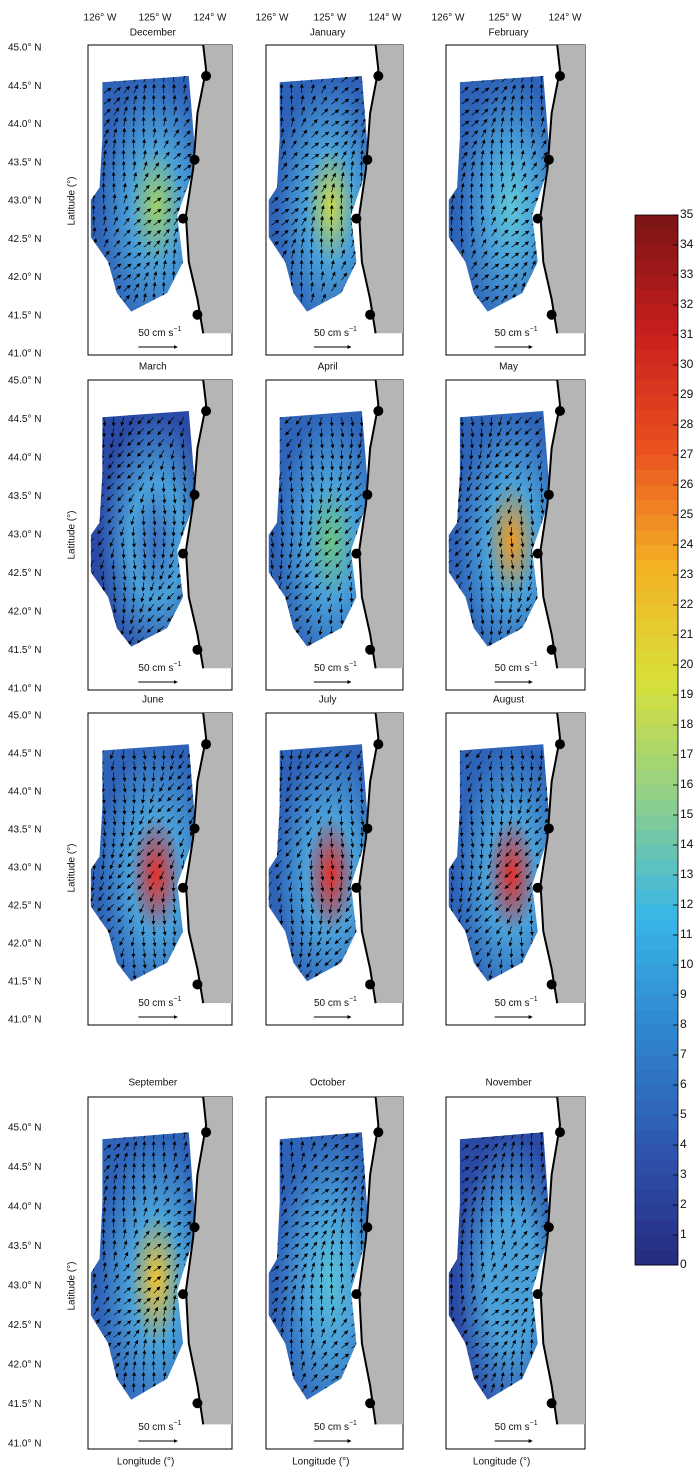 This screenshot has width=700, height=1475. What do you see at coordinates (24, 1207) in the screenshot?
I see `lat-tick-label: 44.0° N` at bounding box center [24, 1207].